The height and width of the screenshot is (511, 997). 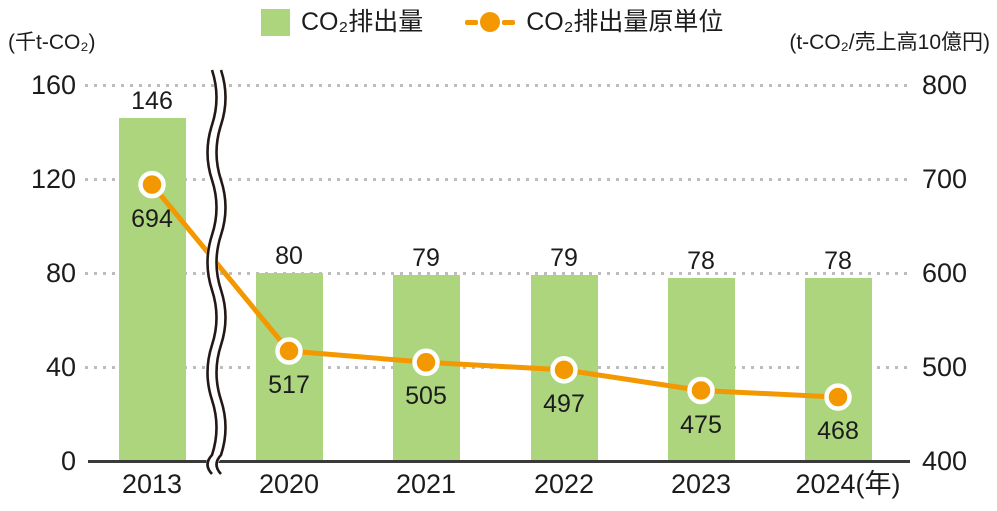 What do you see at coordinates (499, 461) in the screenshot?
I see `x-axis-line` at bounding box center [499, 461].